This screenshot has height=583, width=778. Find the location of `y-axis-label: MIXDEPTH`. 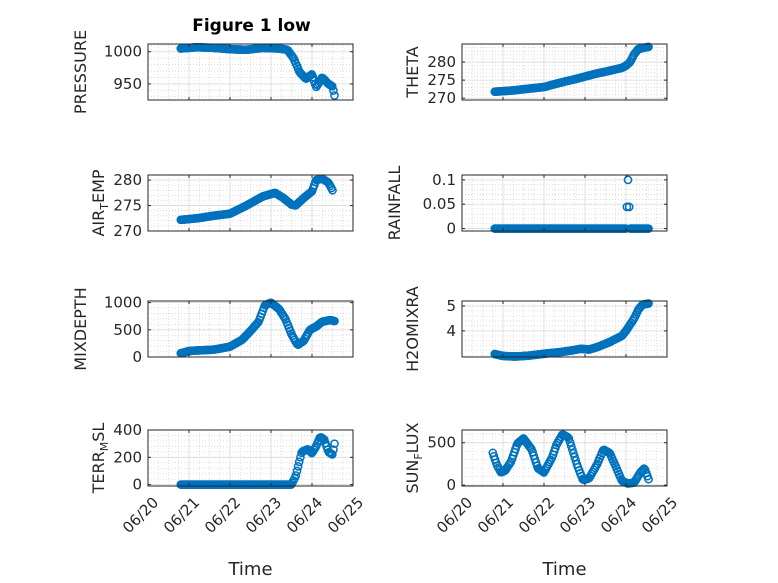

y-axis-label: MIXDEPTH is located at coordinates (80, 328).